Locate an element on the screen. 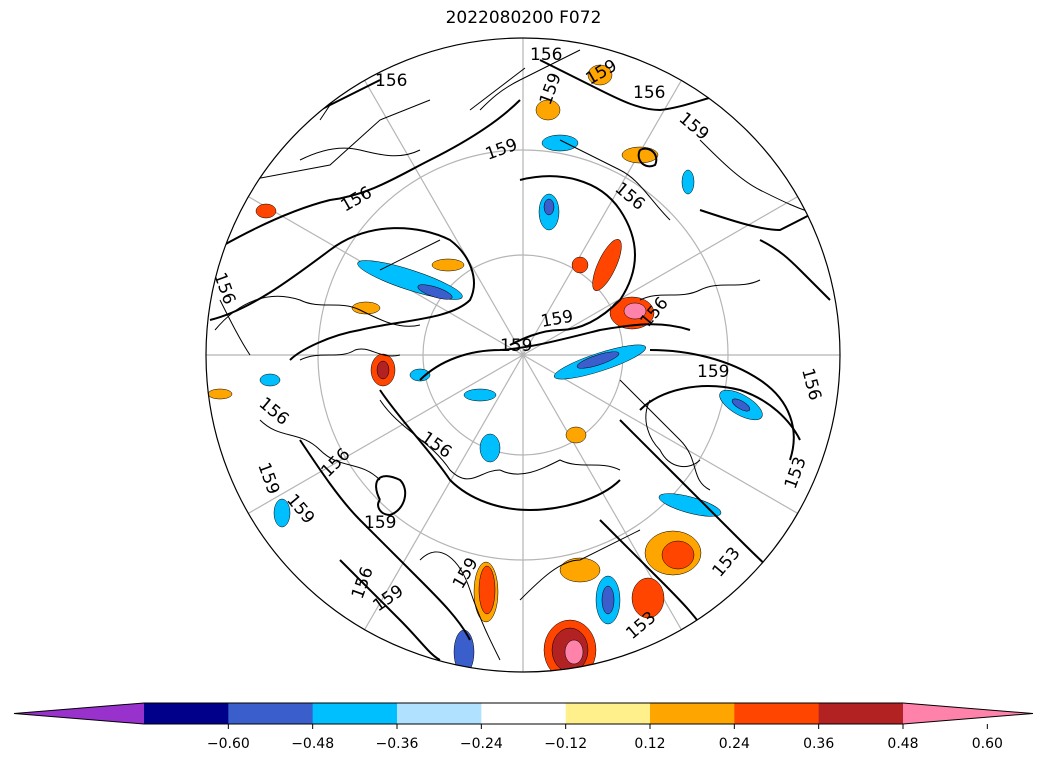  colorbar-tick-label: −0.36 is located at coordinates (397, 744).